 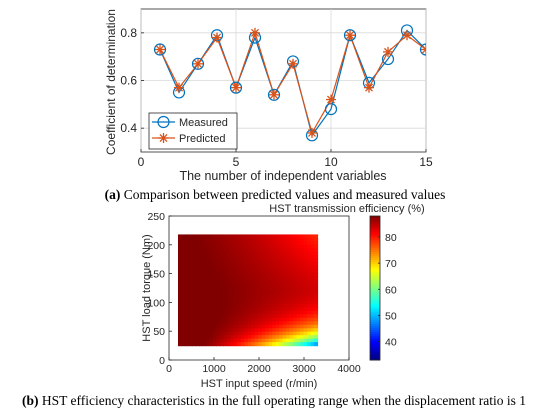 I want to click on legend-star-glyph, so click(x=163, y=138).